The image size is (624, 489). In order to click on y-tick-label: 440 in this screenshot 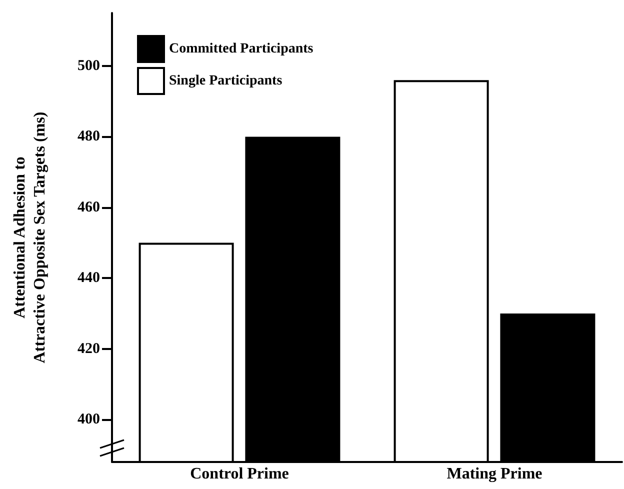, I will do `click(89, 278)`.